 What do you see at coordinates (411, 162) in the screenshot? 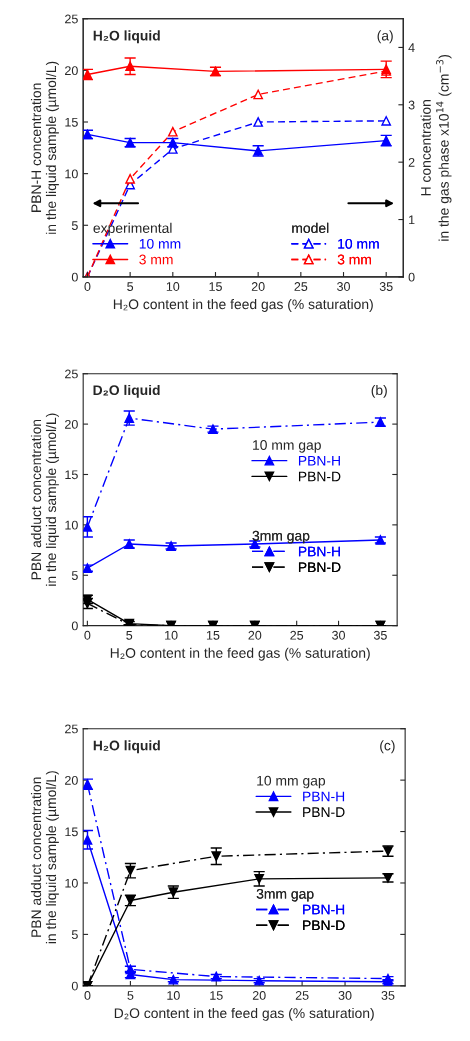
I see `y2-tick-label: 2` at bounding box center [411, 162].